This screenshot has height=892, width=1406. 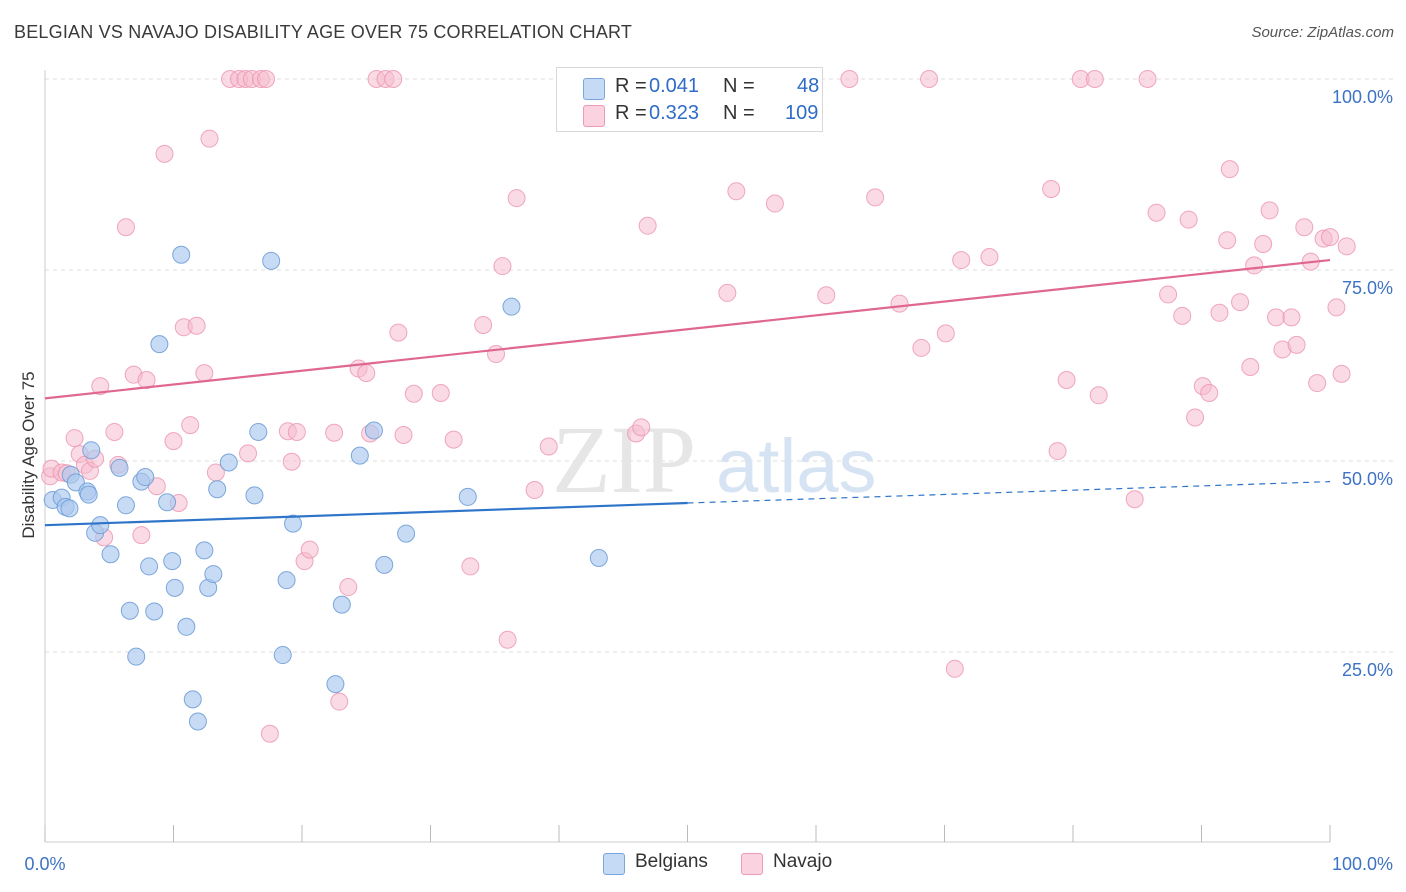 What do you see at coordinates (1322, 32) in the screenshot?
I see `source-label: Source: ZipAtlas.com` at bounding box center [1322, 32].